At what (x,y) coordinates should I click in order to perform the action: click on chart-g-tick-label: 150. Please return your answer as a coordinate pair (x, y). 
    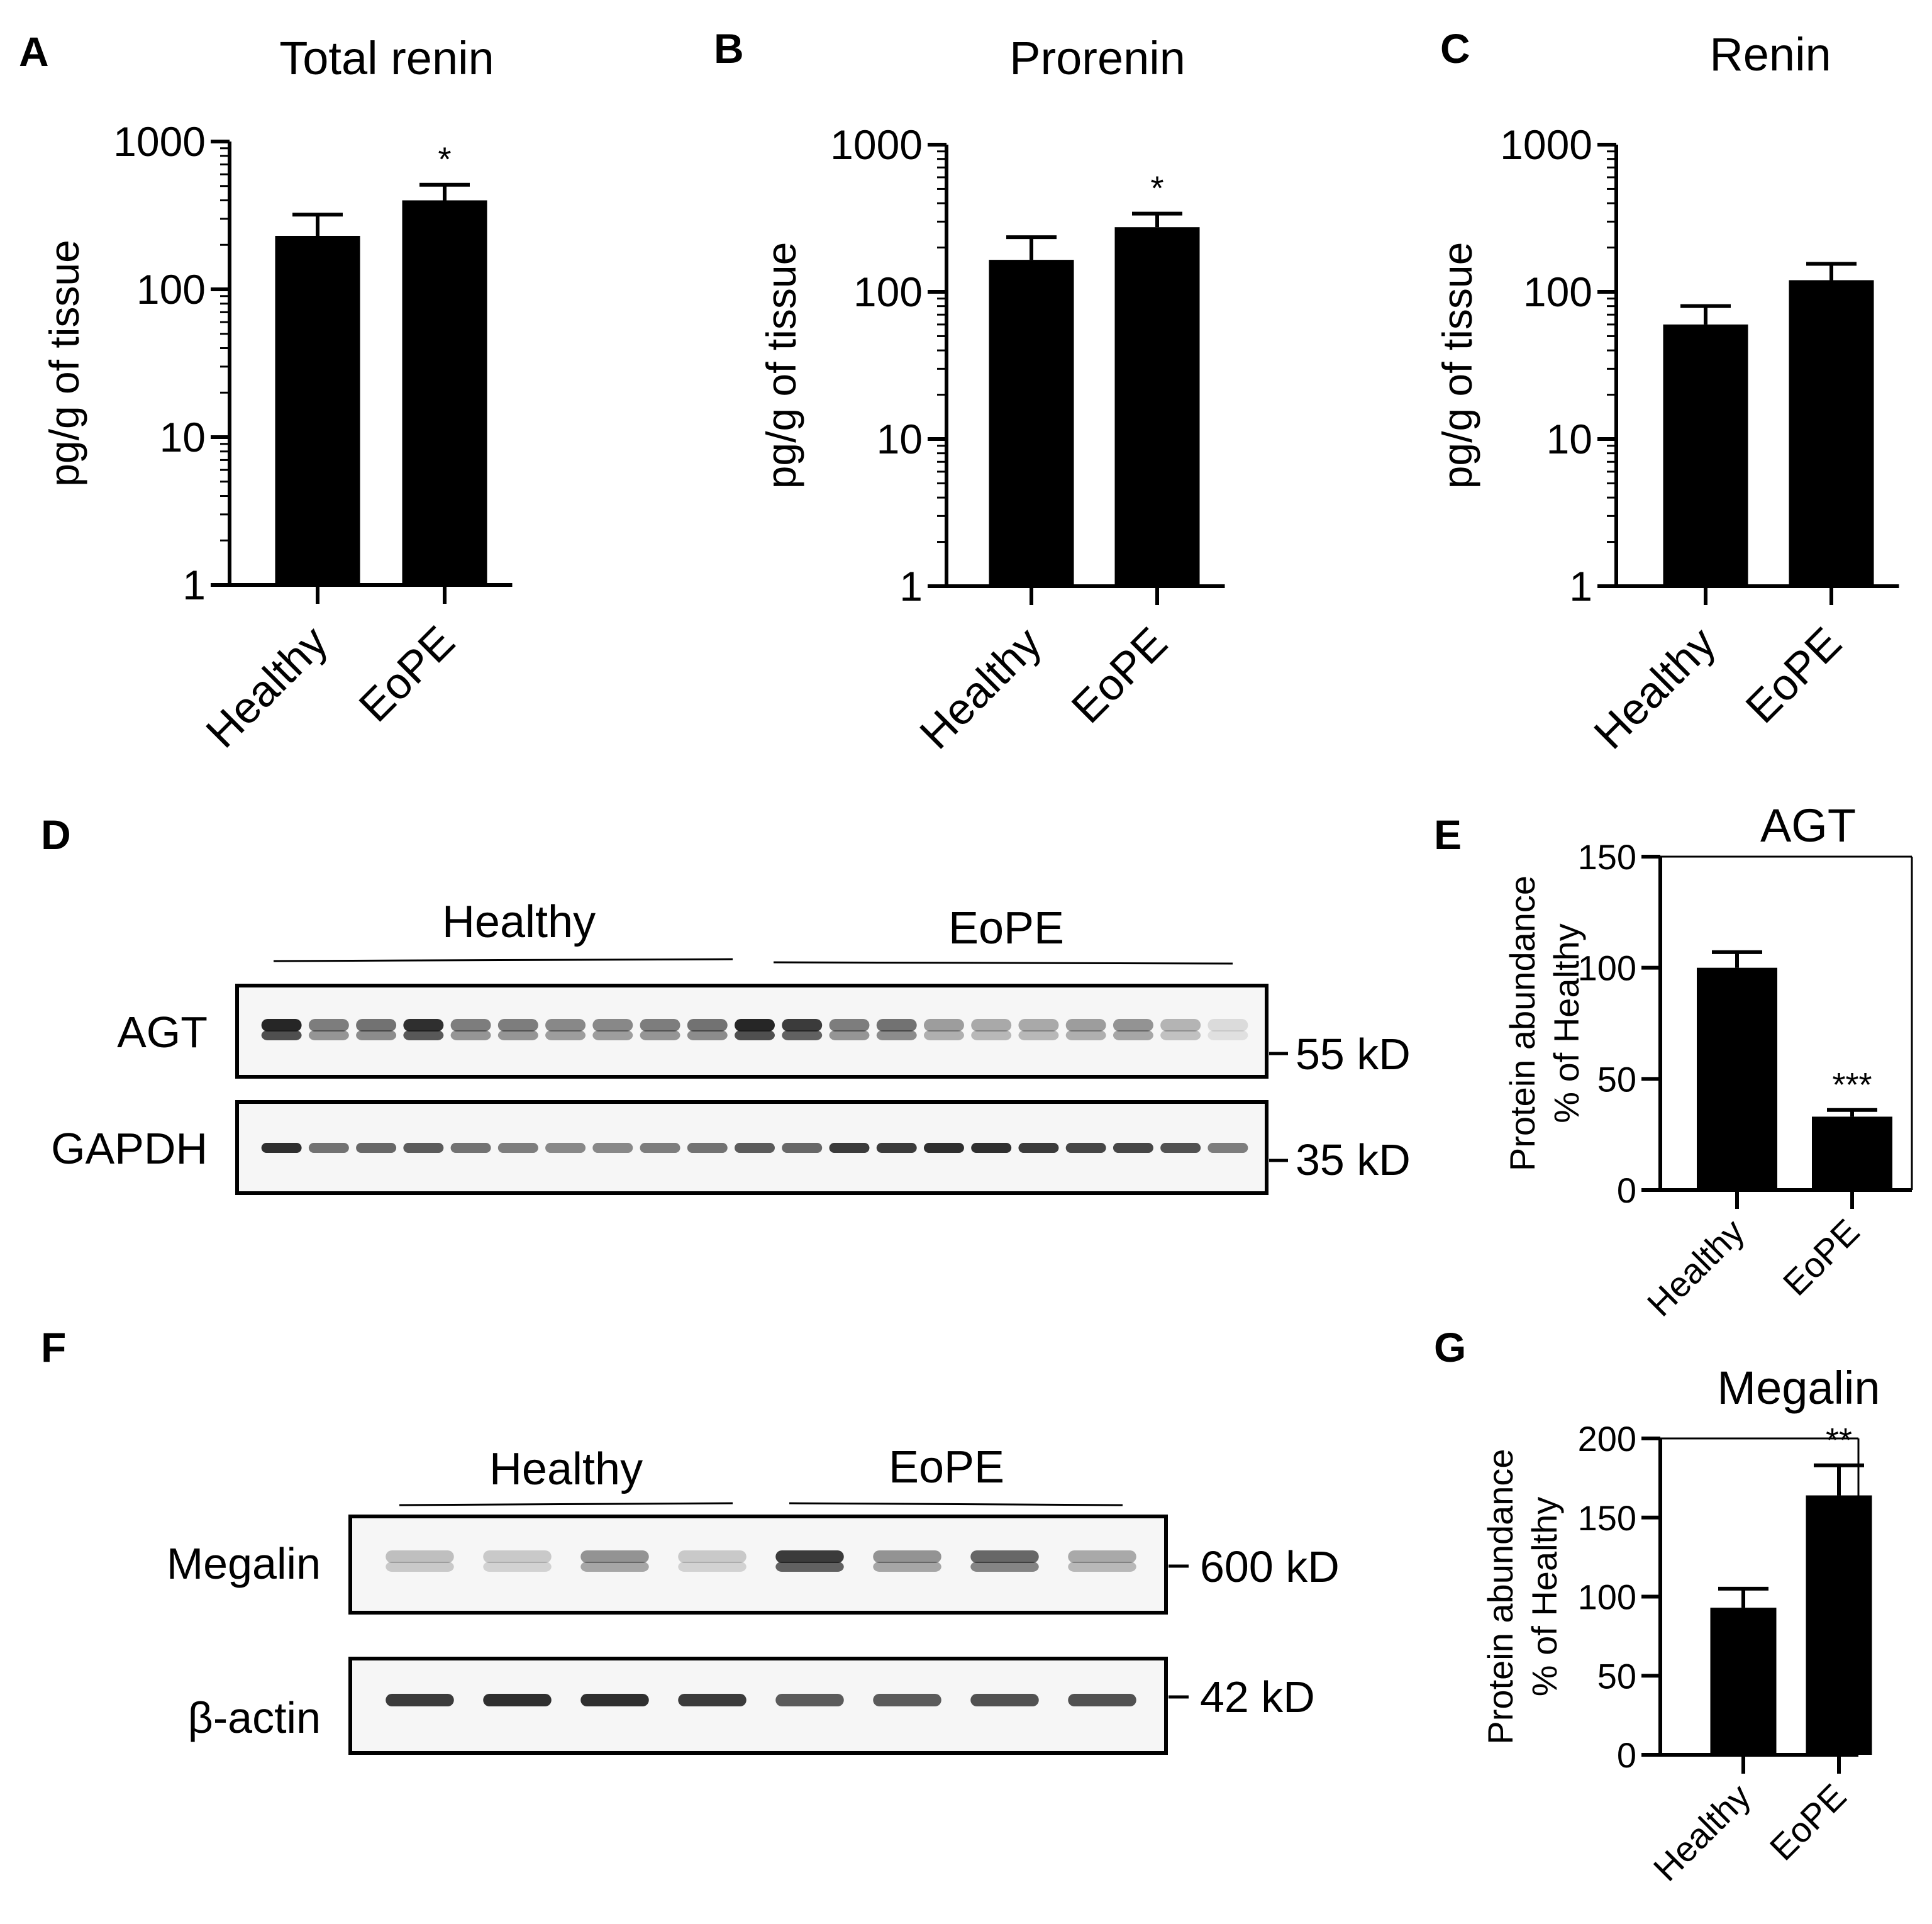
    Looking at the image, I should click on (1607, 1518).